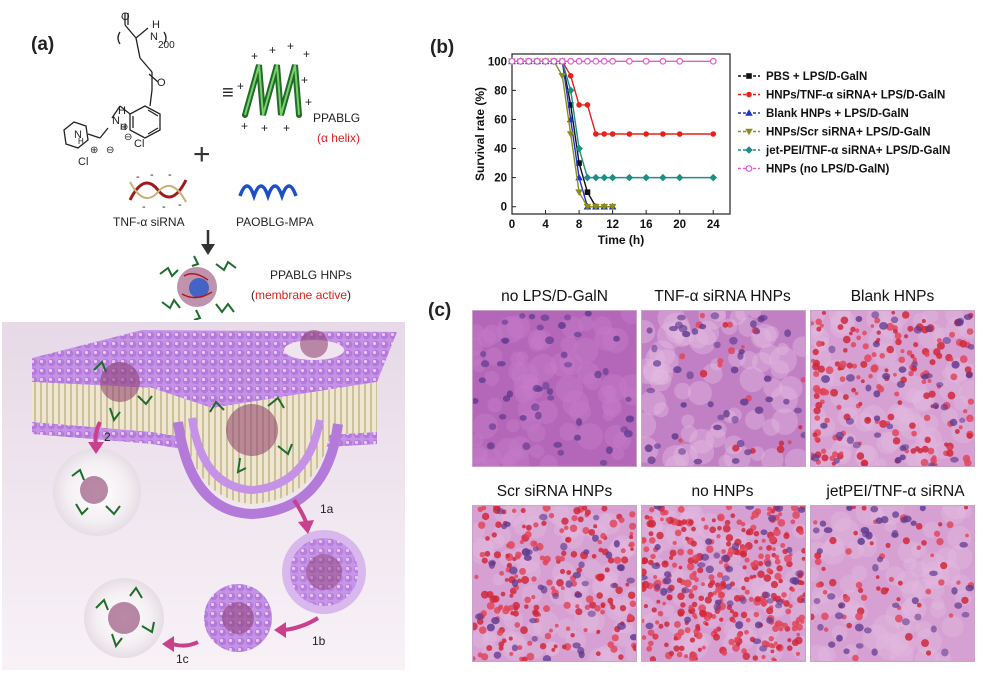 This screenshot has width=1004, height=685. Describe the element at coordinates (182, 659) in the screenshot. I see `pathway-label-1c: 1c` at that location.